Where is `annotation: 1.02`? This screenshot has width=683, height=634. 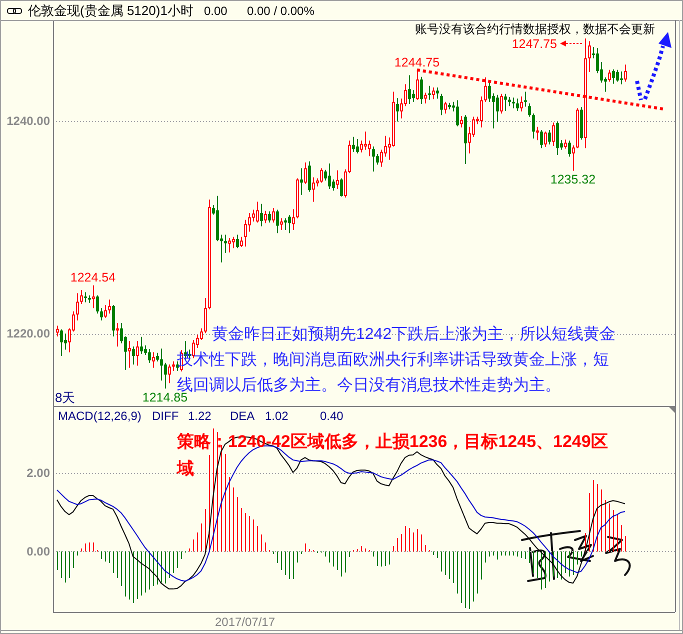 annotation: 1.02 is located at coordinates (277, 416).